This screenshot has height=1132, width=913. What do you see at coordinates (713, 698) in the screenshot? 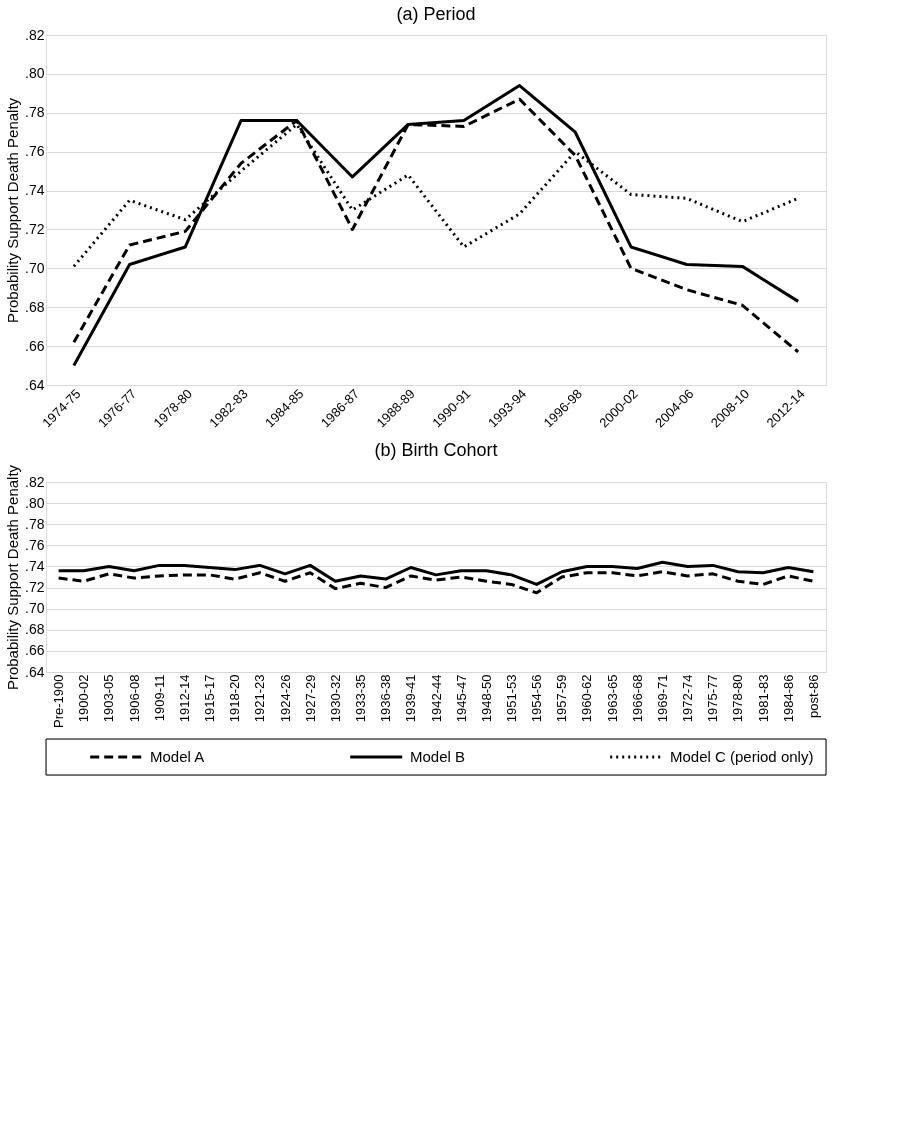
I see `x-tick-label: 1975-77` at bounding box center [713, 698].